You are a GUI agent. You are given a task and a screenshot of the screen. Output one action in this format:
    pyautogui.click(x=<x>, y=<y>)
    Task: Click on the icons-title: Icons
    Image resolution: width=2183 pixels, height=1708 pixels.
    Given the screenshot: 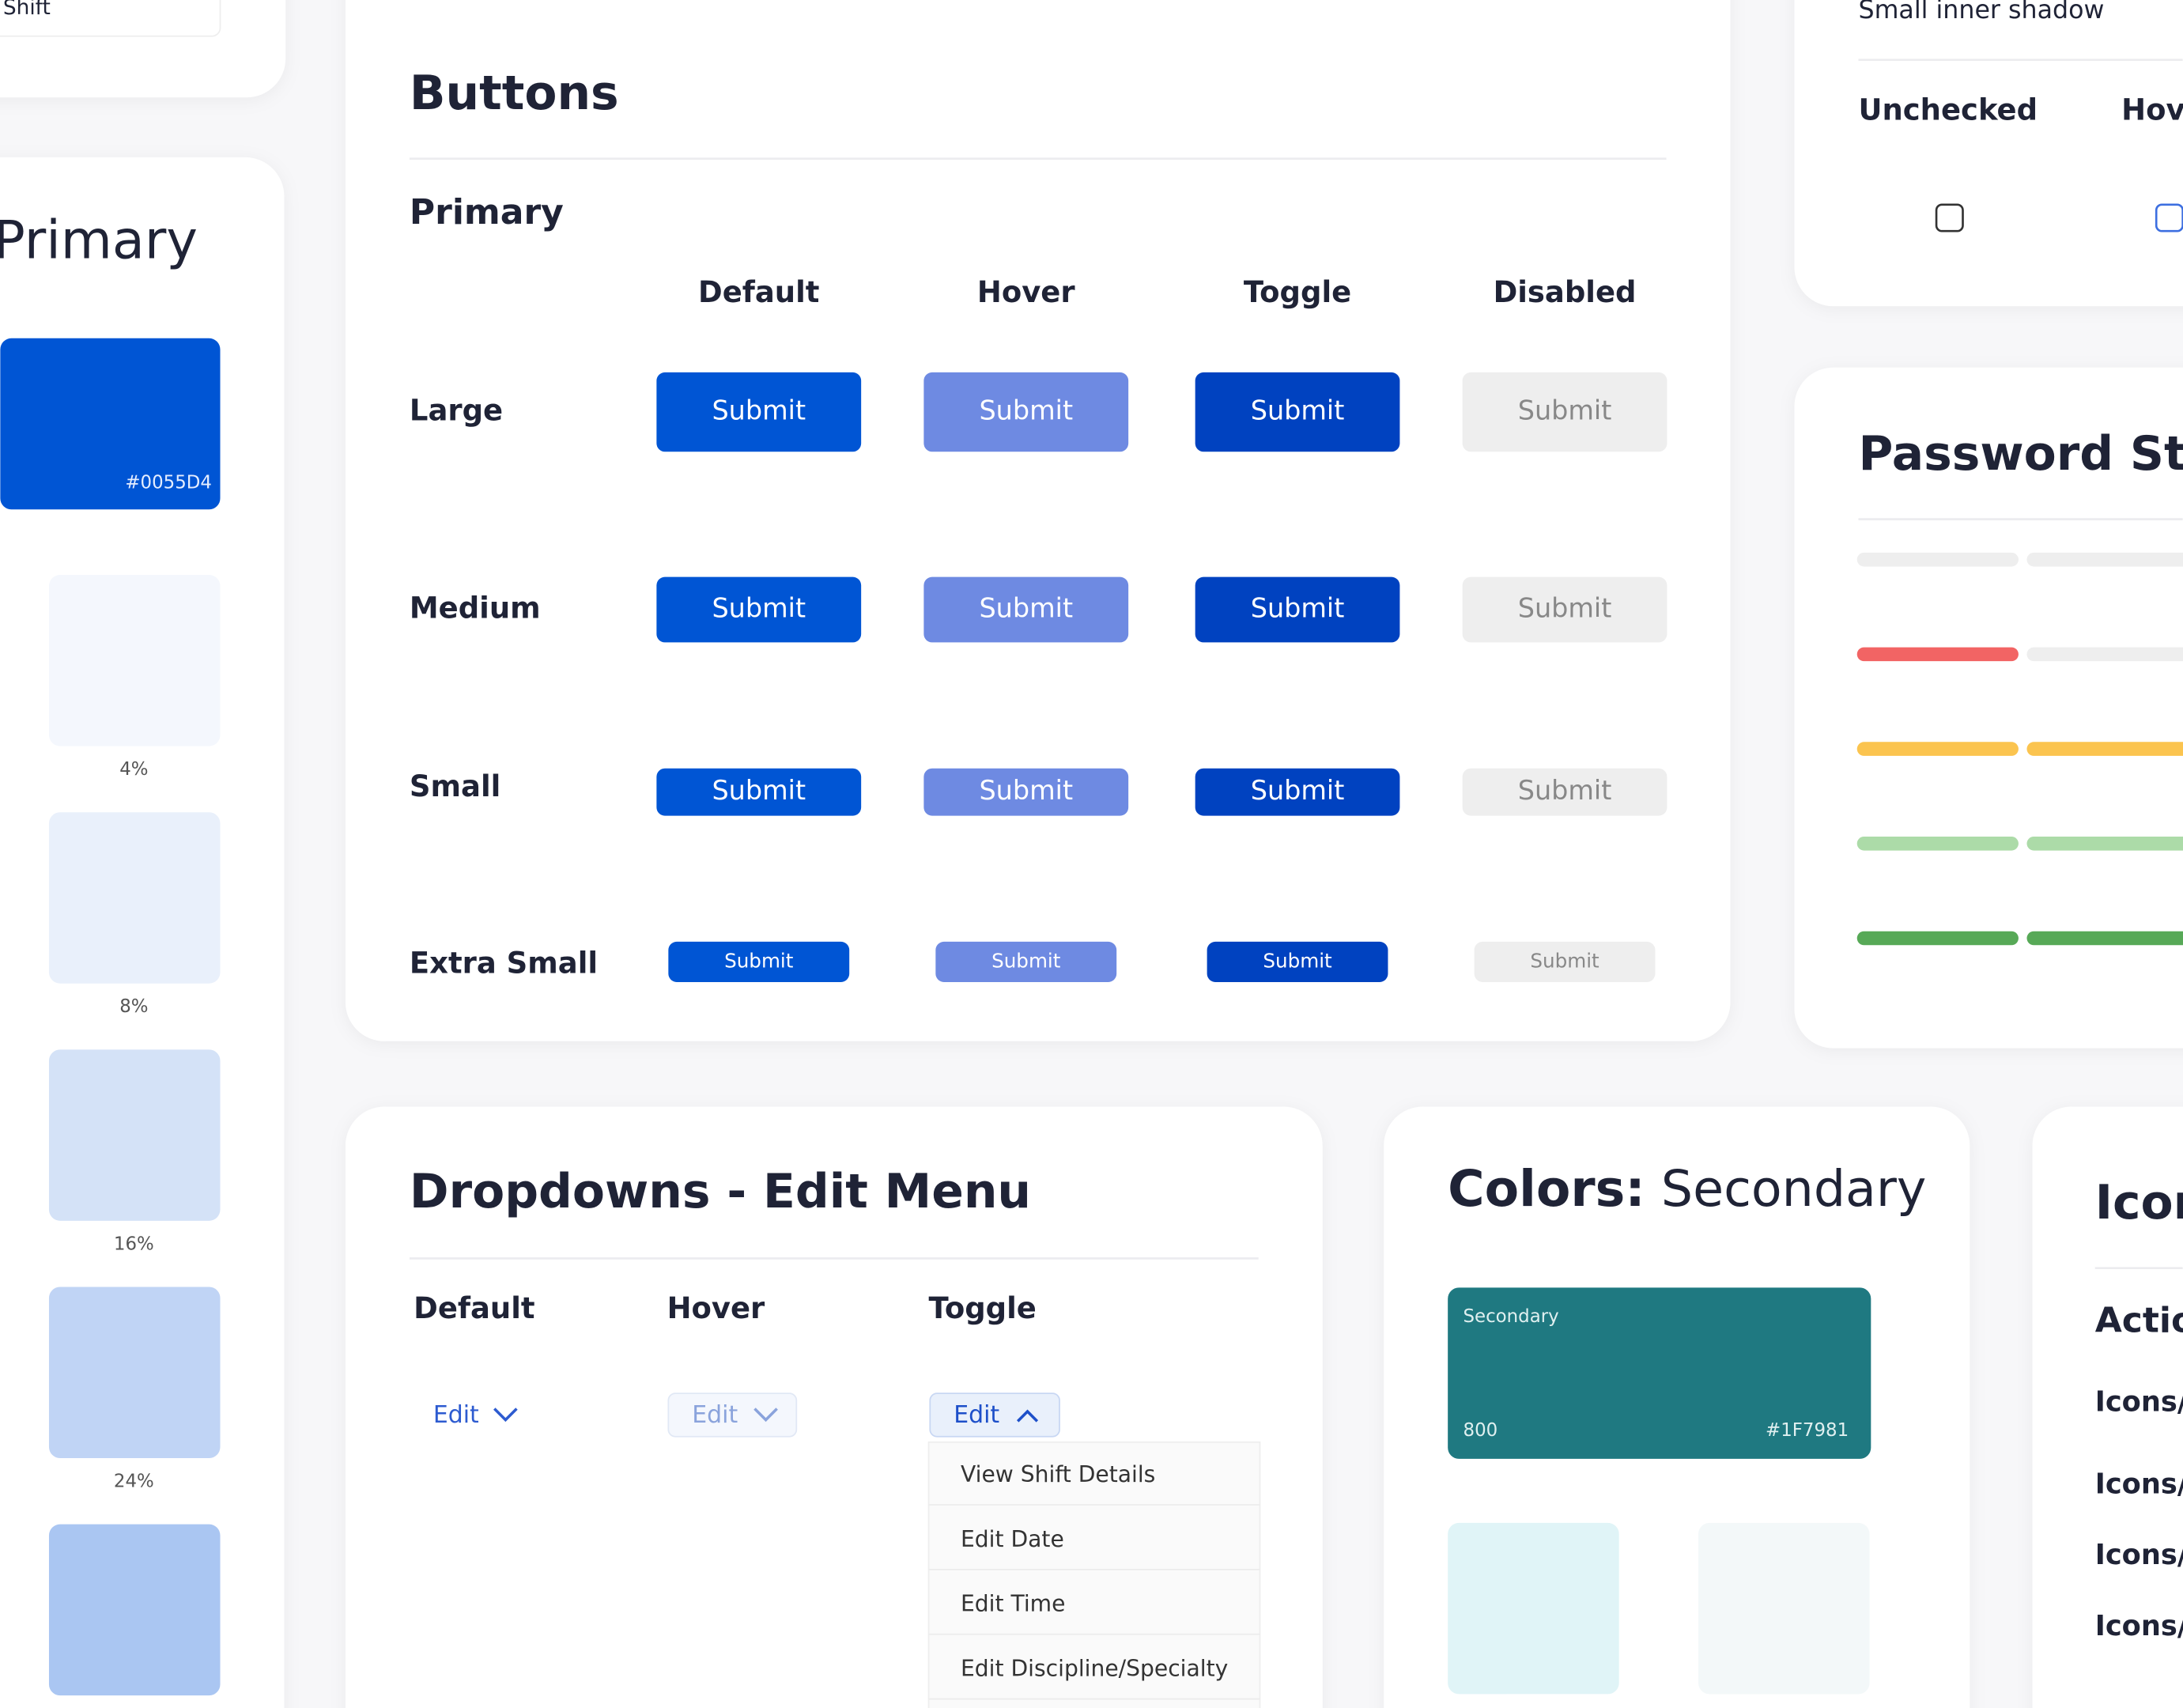 What is the action you would take?
    pyautogui.click(x=2139, y=1202)
    